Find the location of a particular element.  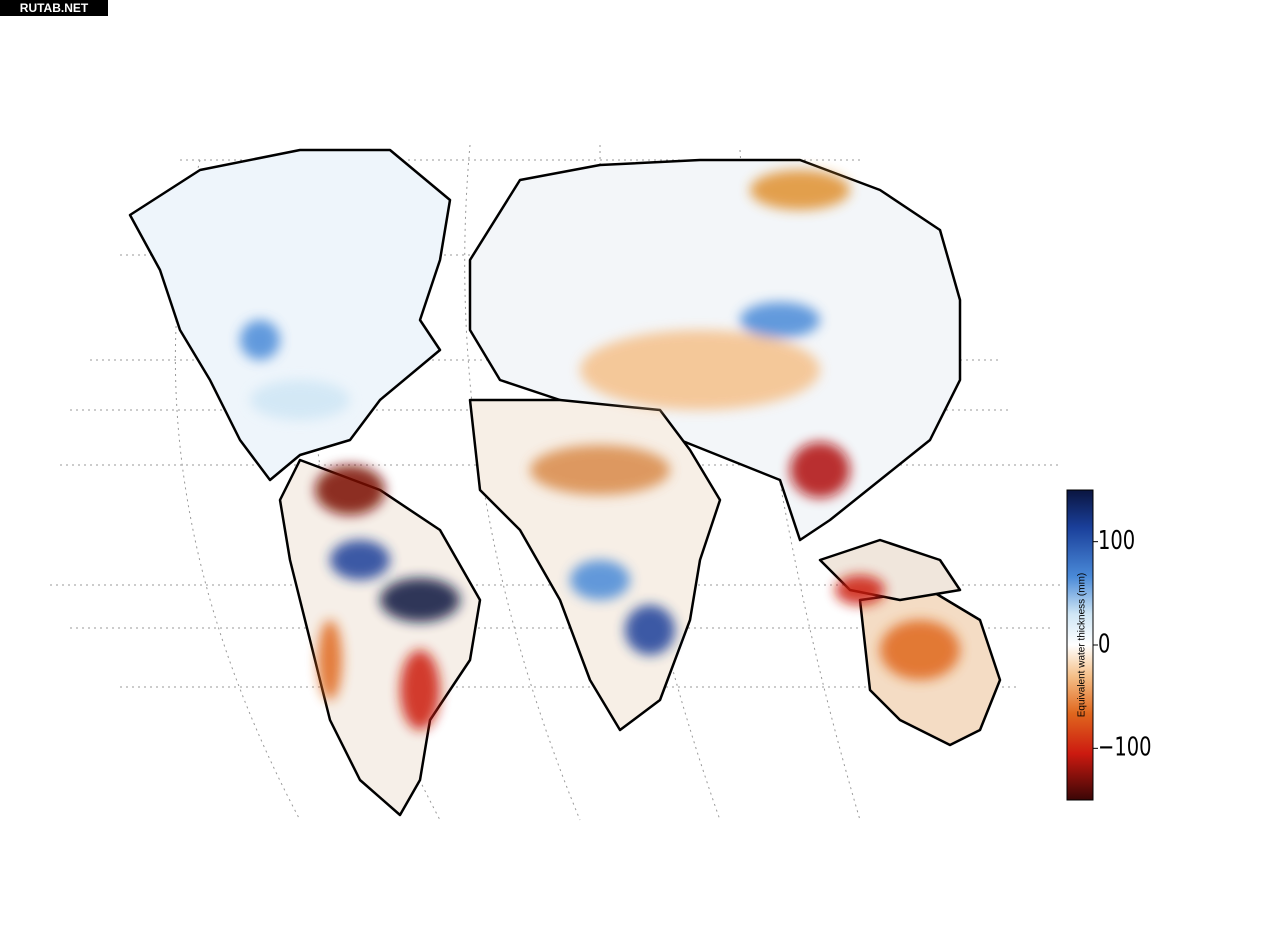

watermark-bg is located at coordinates (54, 8).